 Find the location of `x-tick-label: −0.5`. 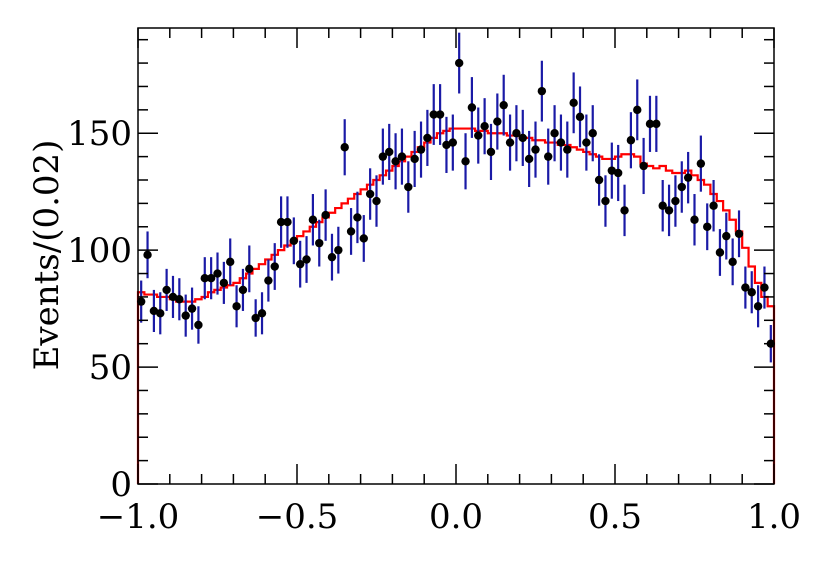

x-tick-label: −0.5 is located at coordinates (297, 517).